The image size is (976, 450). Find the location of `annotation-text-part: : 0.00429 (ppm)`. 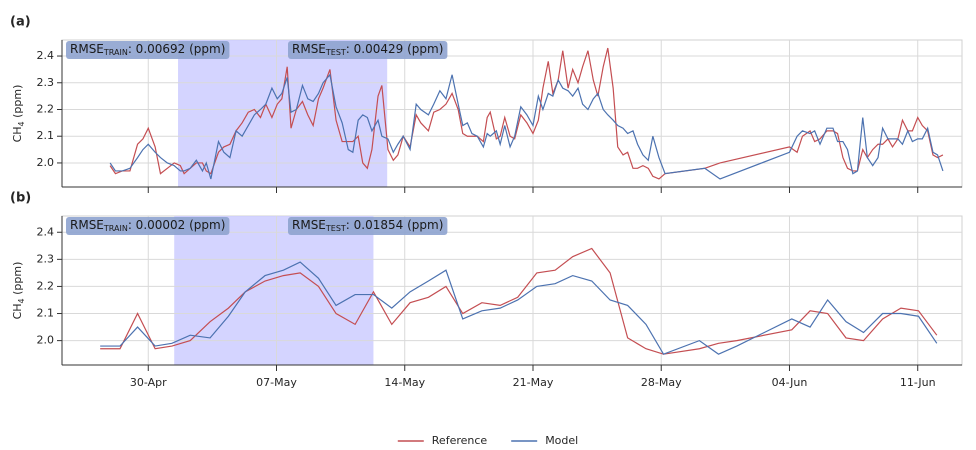

annotation-text-part: : 0.00429 (ppm) is located at coordinates (395, 49).